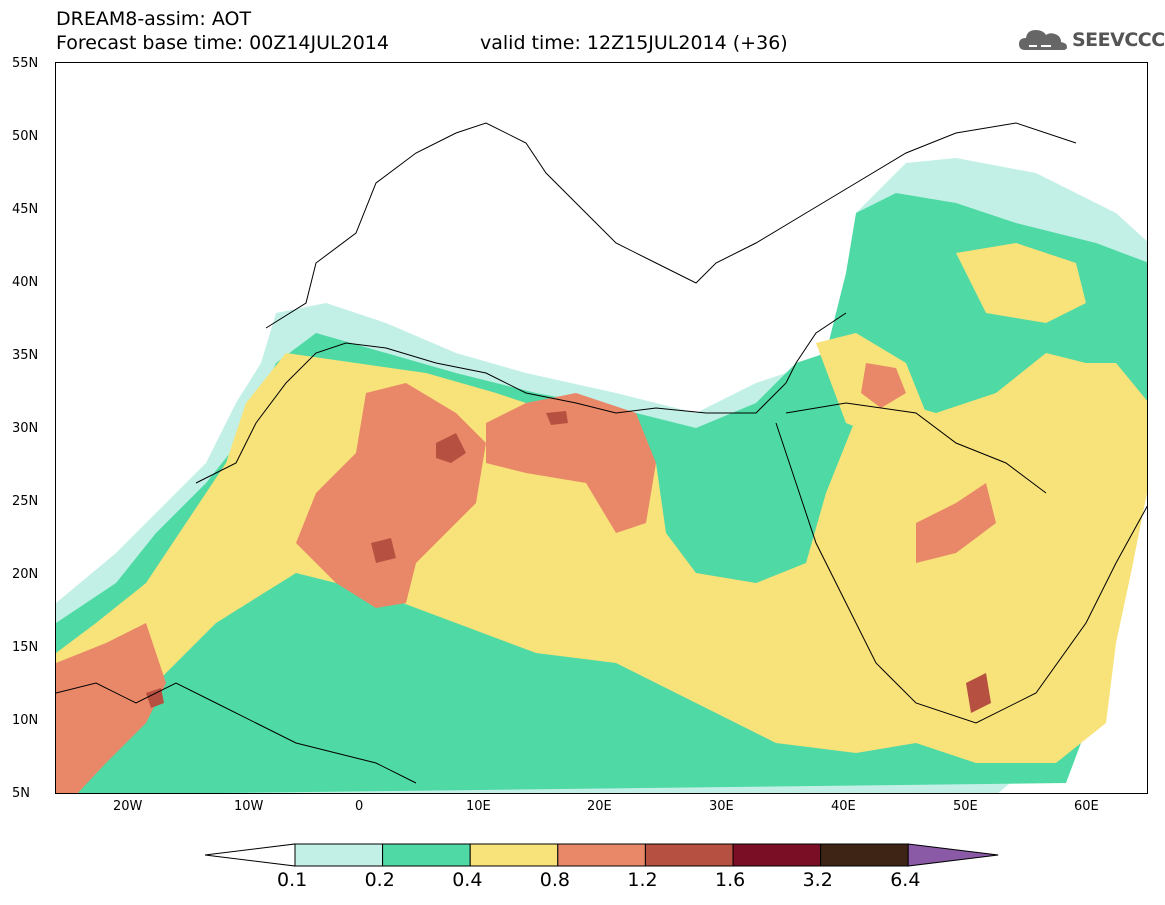 Image resolution: width=1165 pixels, height=905 pixels. I want to click on lon-label: 60E, so click(1086, 806).